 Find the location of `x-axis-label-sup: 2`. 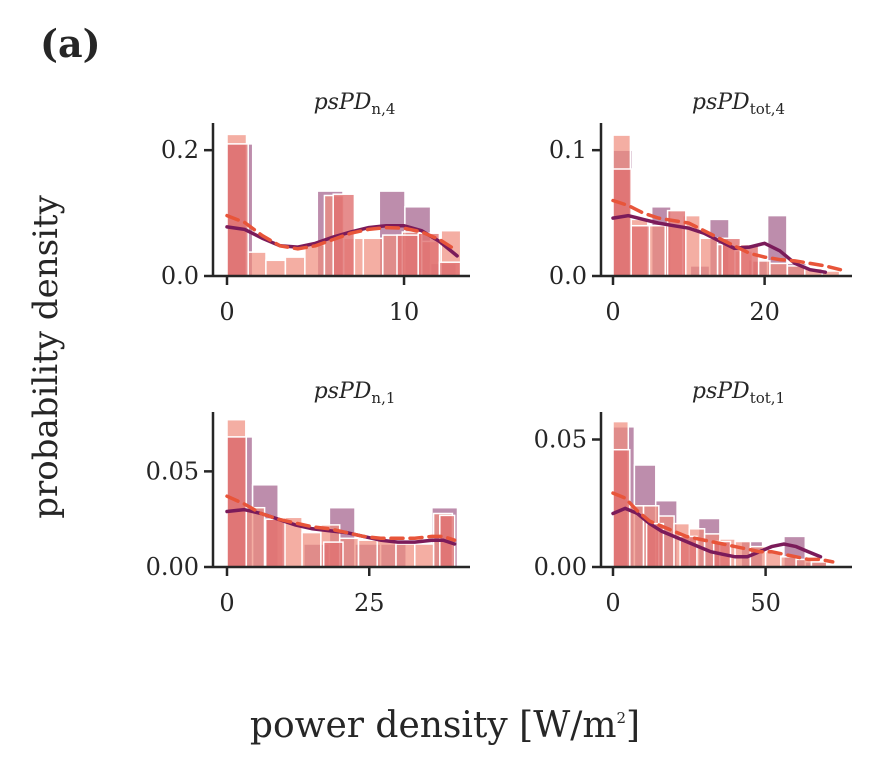

x-axis-label-sup: 2 is located at coordinates (621, 718).